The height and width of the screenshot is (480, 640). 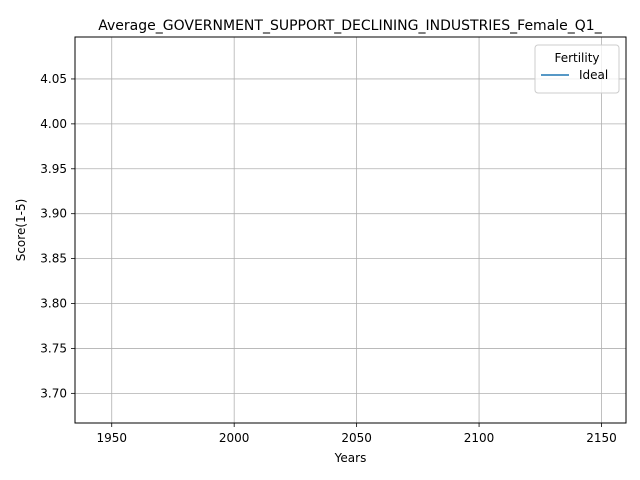 What do you see at coordinates (593, 75) in the screenshot?
I see `legend-entry-label: Ideal` at bounding box center [593, 75].